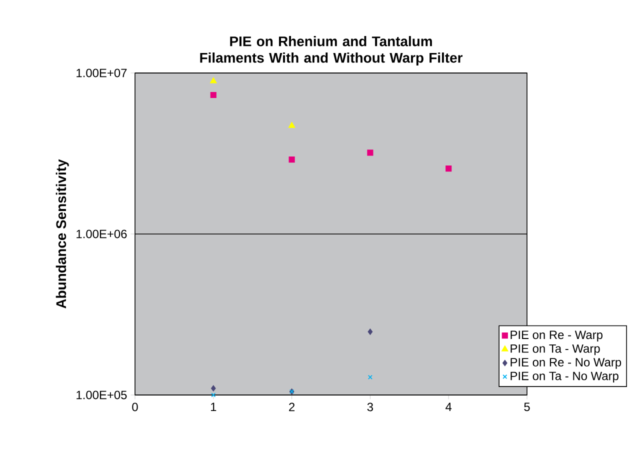  I want to click on x-tick-label: 2, so click(292, 407).